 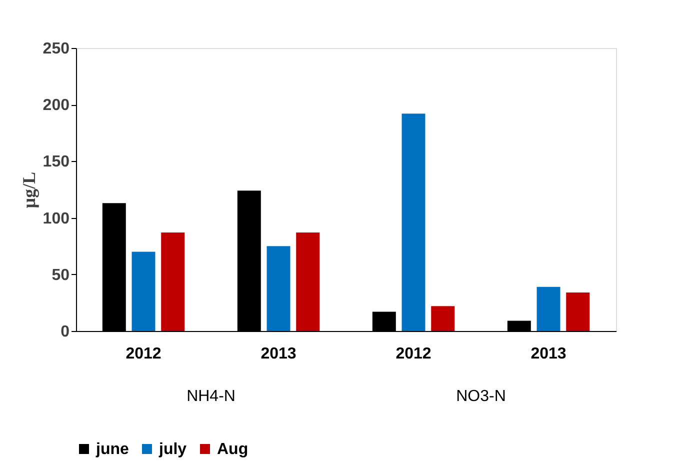 I want to click on y-tick-label: 200, so click(x=56, y=105).